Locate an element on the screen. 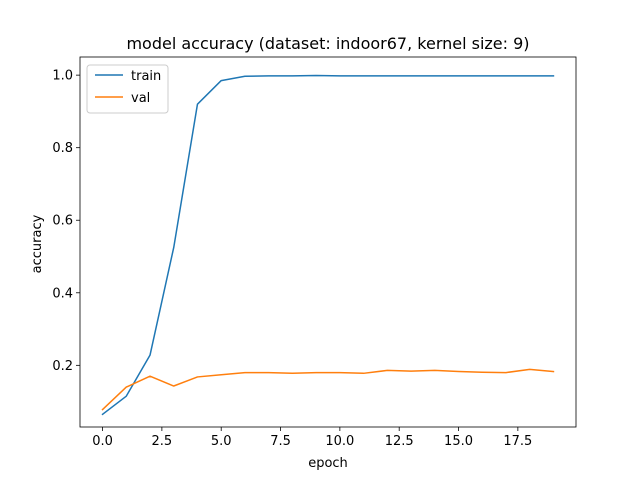 This screenshot has width=640, height=480. y-tick-label: 0.8 is located at coordinates (62, 148).